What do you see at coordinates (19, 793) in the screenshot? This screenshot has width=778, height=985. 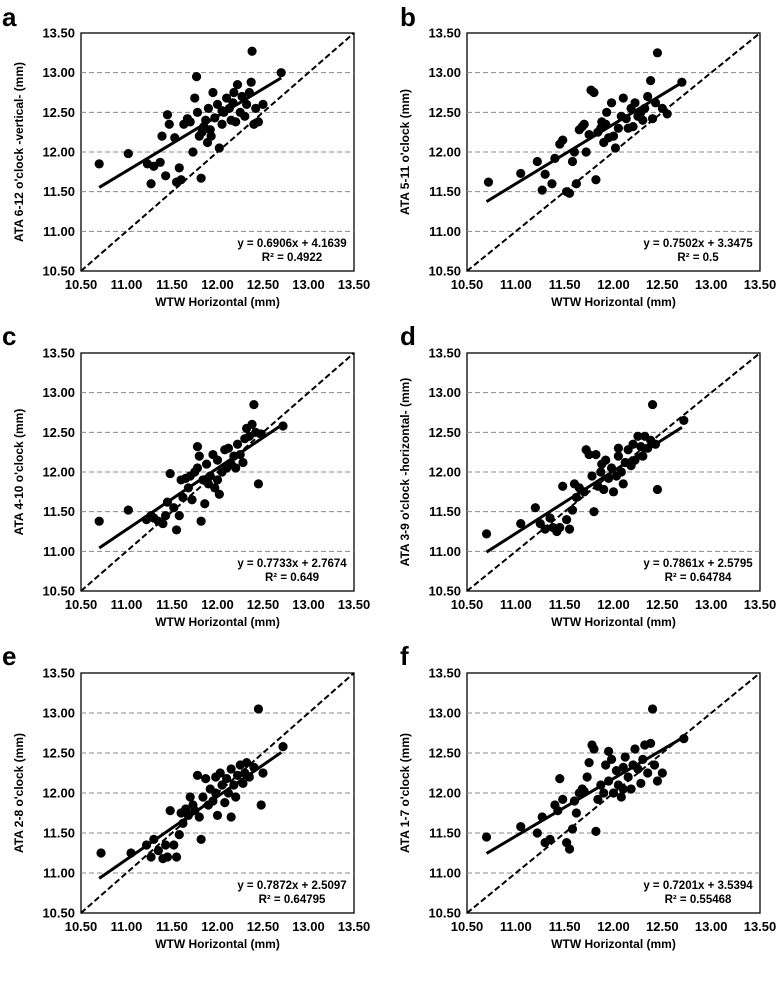 I see `y-axis-title: ATA 2-8 o'clock (mm)` at bounding box center [19, 793].